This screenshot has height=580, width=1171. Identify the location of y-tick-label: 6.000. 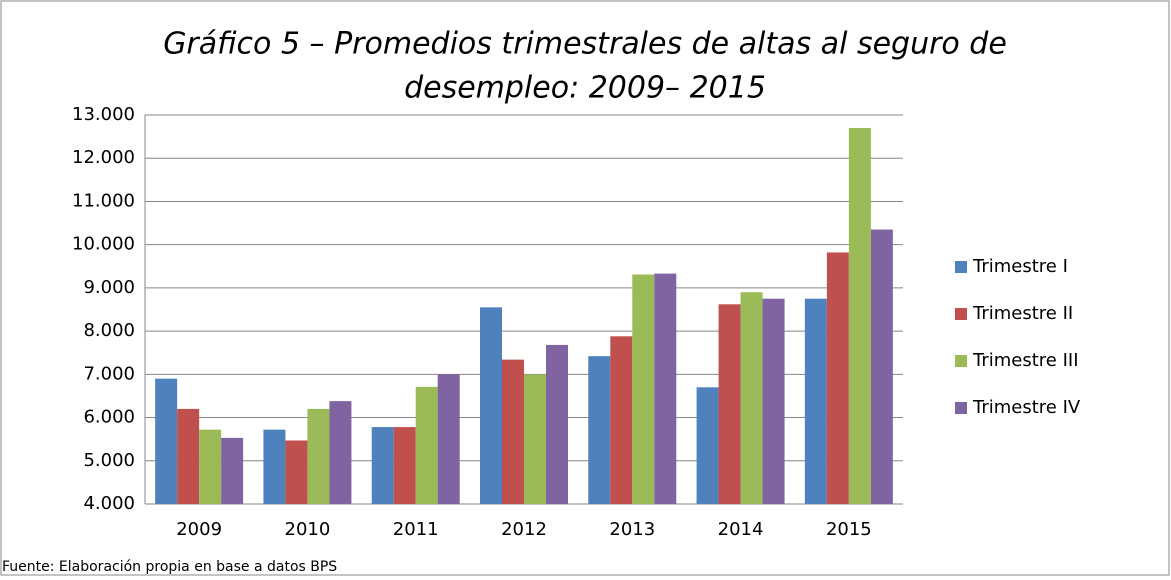
(109, 417).